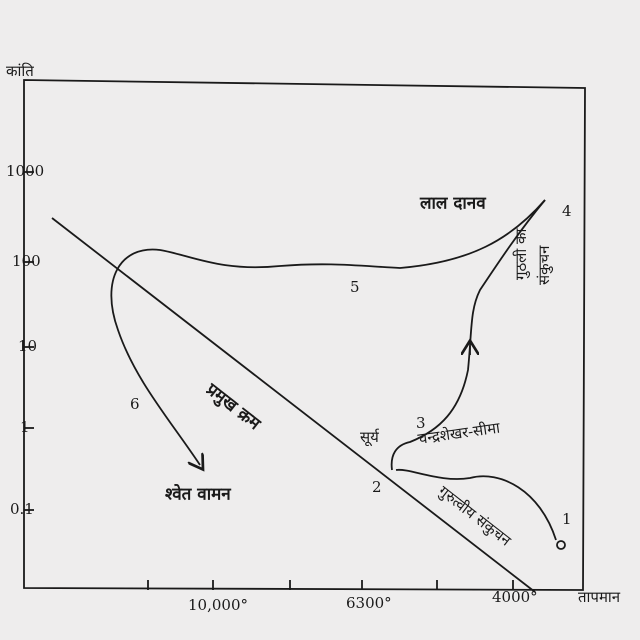 The height and width of the screenshot is (640, 640). What do you see at coordinates (544, 265) in the screenshot?
I see `label-core: संकुचन` at bounding box center [544, 265].